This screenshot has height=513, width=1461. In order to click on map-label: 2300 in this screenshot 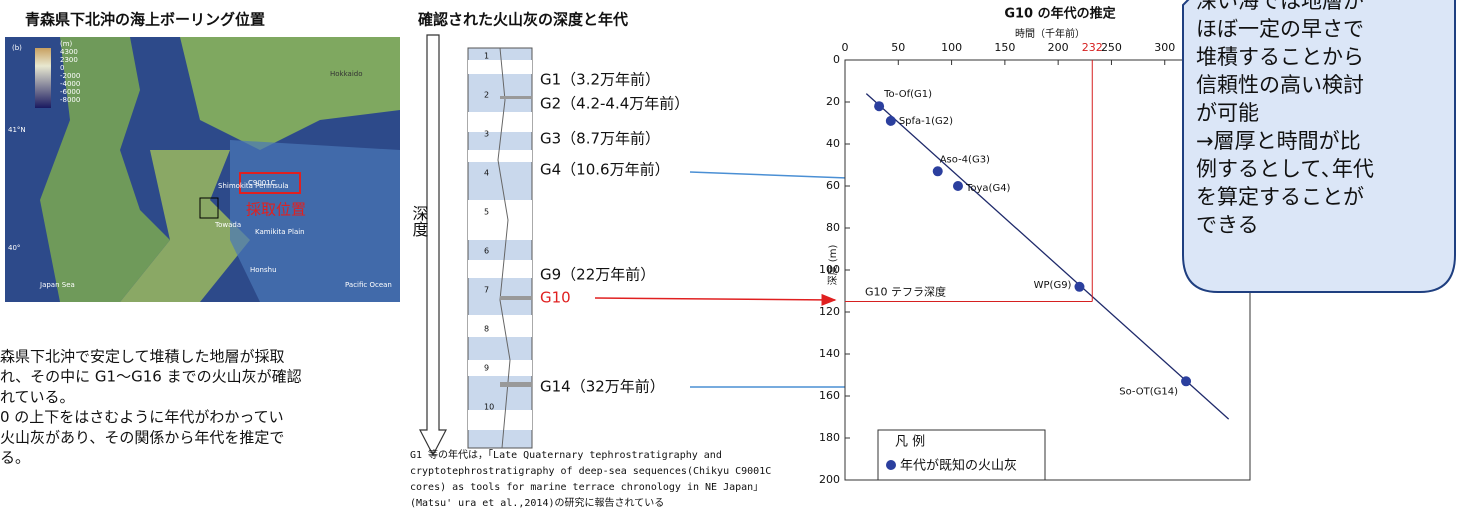, I will do `click(69, 60)`.